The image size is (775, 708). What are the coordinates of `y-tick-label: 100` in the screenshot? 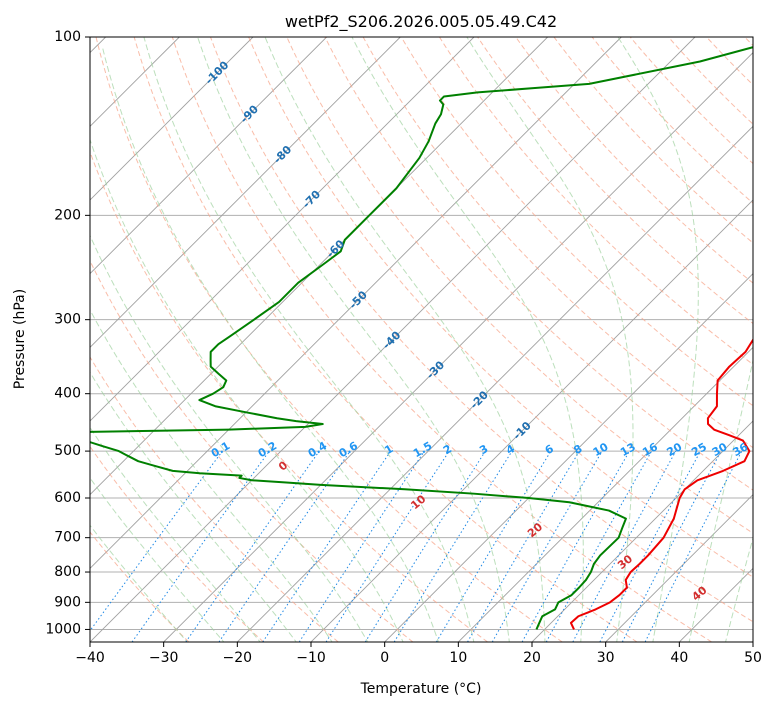 It's located at (67, 37).